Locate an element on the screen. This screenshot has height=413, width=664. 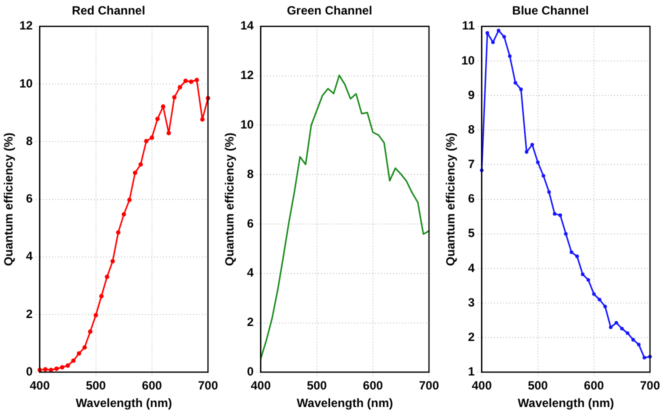
chart-title: Green Channel is located at coordinates (329, 11).